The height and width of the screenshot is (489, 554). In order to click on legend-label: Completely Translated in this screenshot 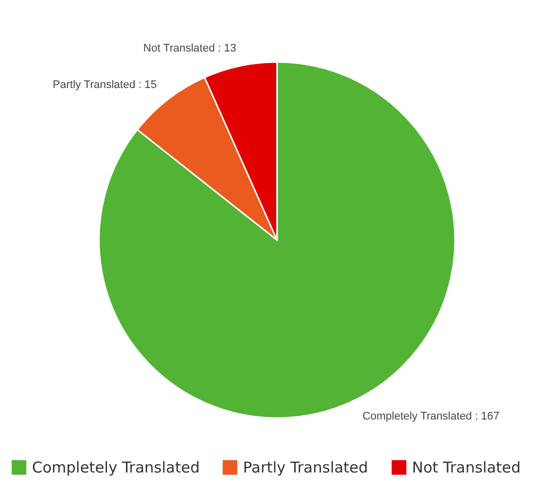, I will do `click(116, 467)`.